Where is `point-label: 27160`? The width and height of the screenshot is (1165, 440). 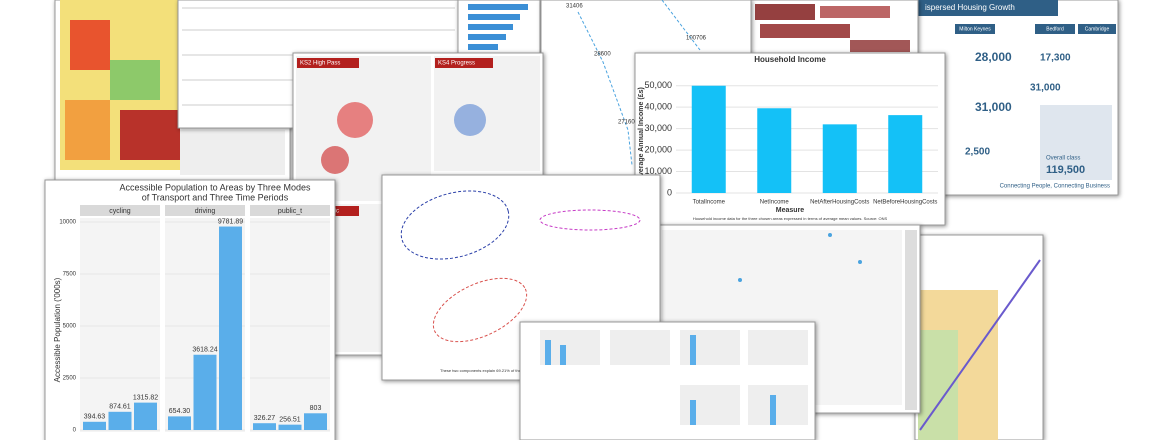
point-label: 27160 is located at coordinates (626, 123).